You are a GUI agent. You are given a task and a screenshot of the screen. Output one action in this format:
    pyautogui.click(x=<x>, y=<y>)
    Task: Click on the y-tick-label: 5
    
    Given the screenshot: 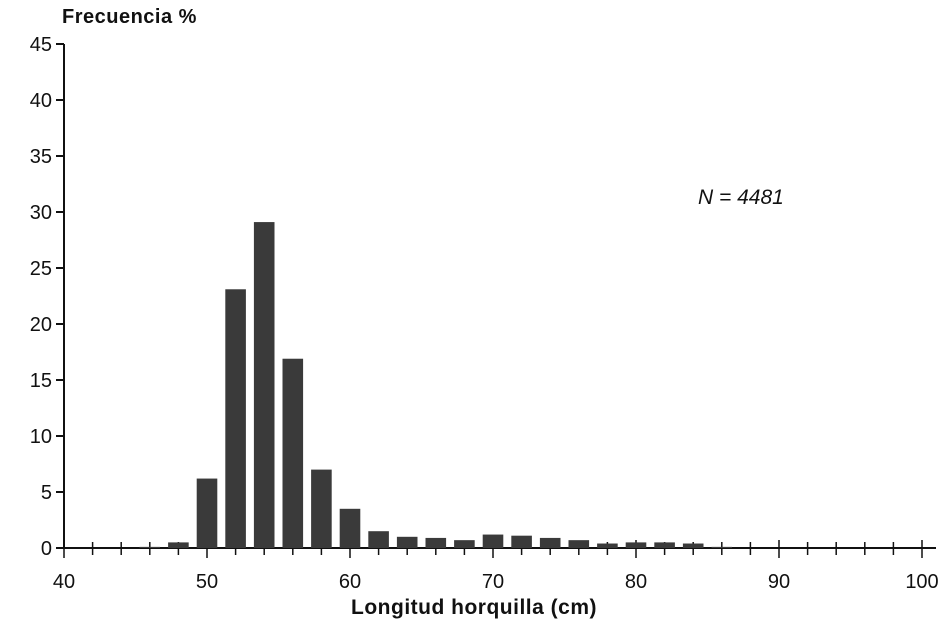 What is the action you would take?
    pyautogui.click(x=46, y=493)
    